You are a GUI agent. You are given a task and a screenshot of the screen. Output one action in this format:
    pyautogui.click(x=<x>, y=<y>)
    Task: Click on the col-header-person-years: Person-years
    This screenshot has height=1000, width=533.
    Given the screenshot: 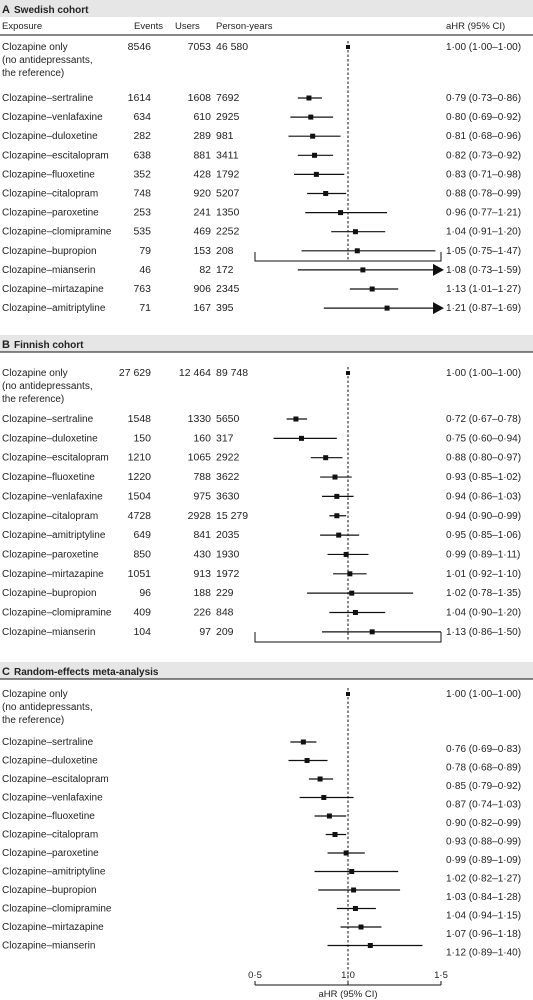 What is the action you would take?
    pyautogui.click(x=244, y=26)
    